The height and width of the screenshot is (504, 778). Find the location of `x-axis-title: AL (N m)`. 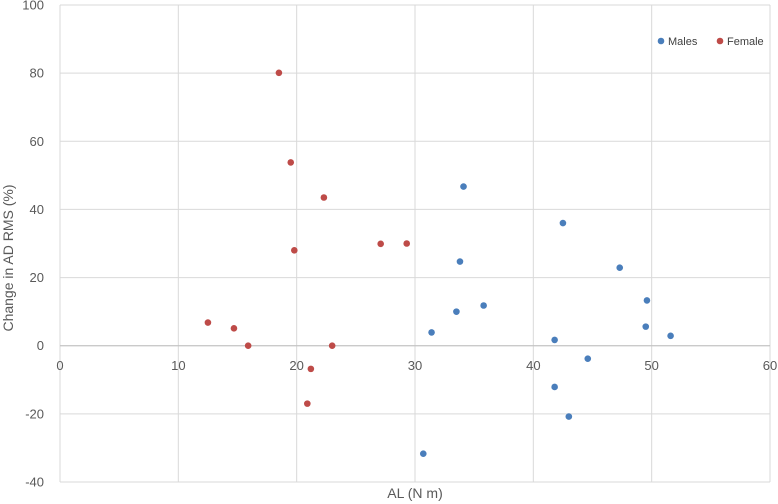

x-axis-title: AL (N m) is located at coordinates (414, 493).